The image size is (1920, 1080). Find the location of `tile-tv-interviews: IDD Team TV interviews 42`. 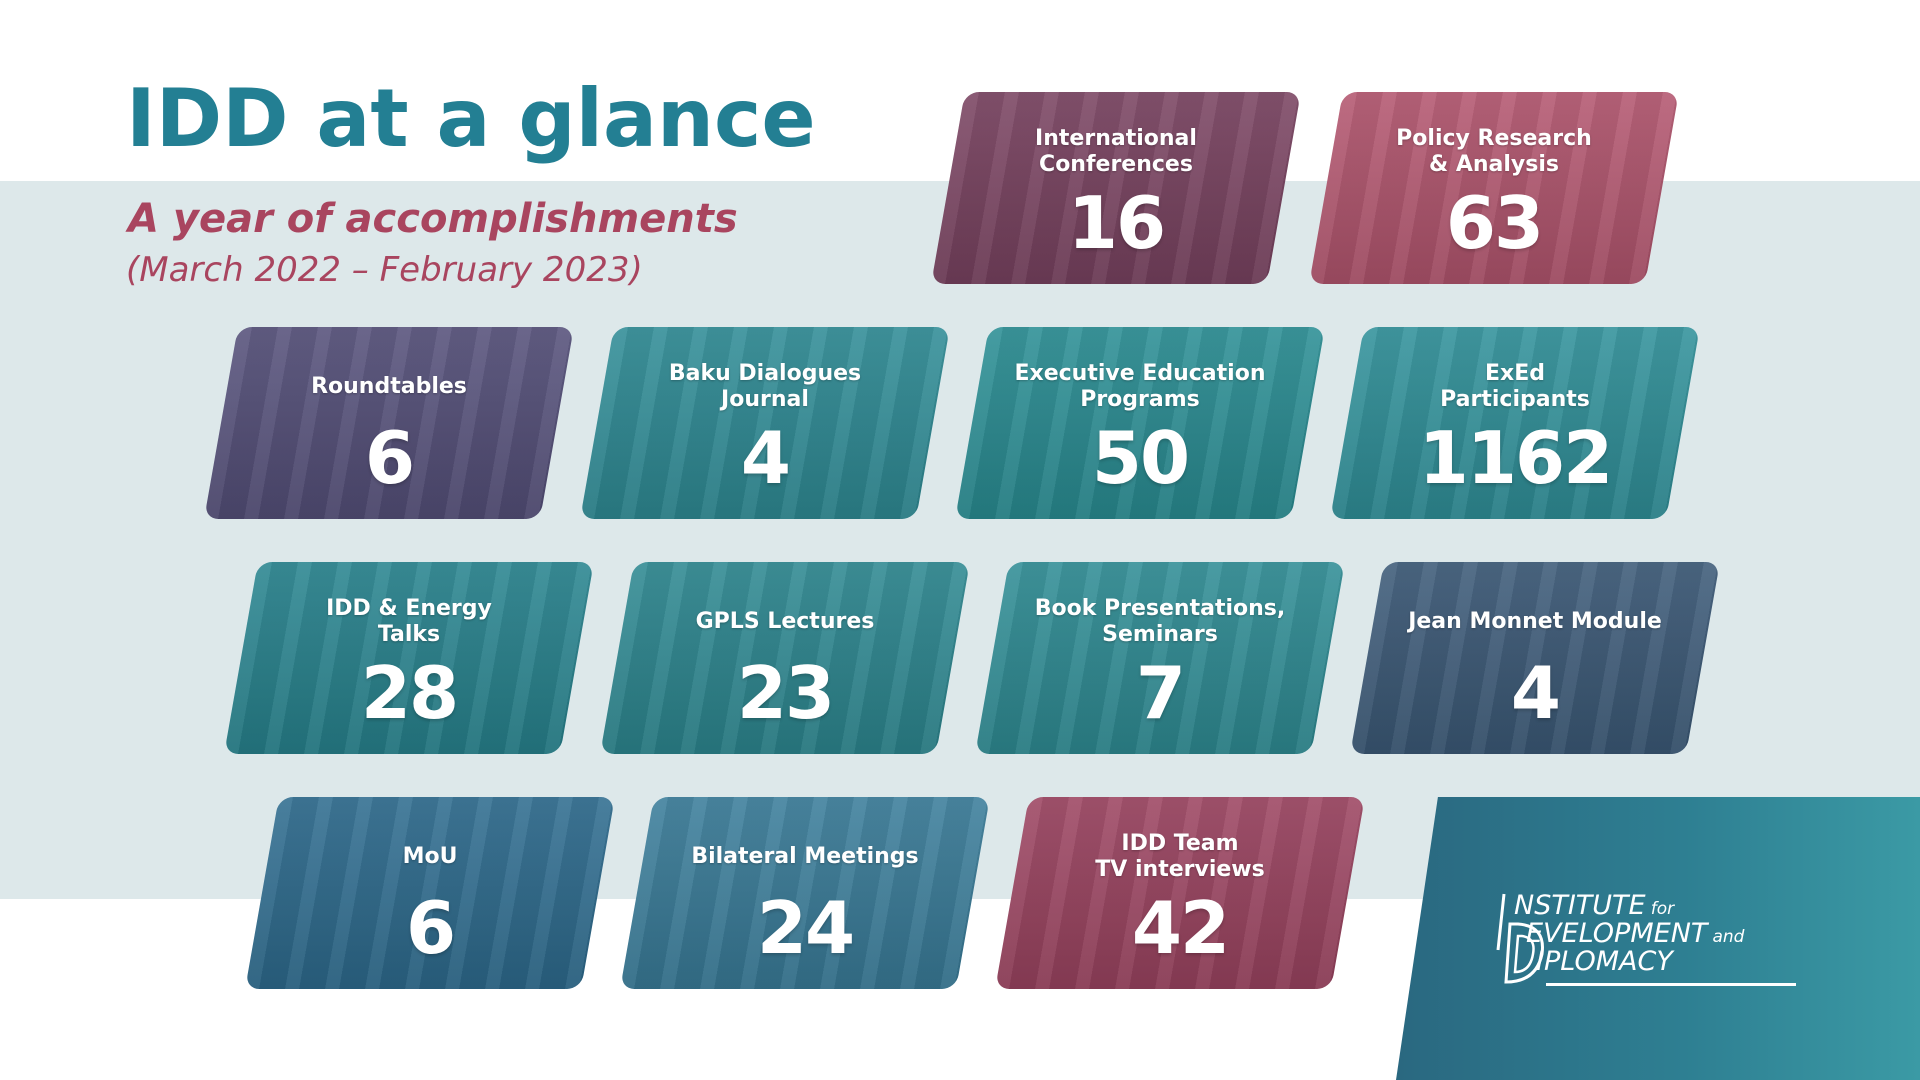

tile-tv-interviews: IDD Team TV interviews 42 is located at coordinates (1180, 893).